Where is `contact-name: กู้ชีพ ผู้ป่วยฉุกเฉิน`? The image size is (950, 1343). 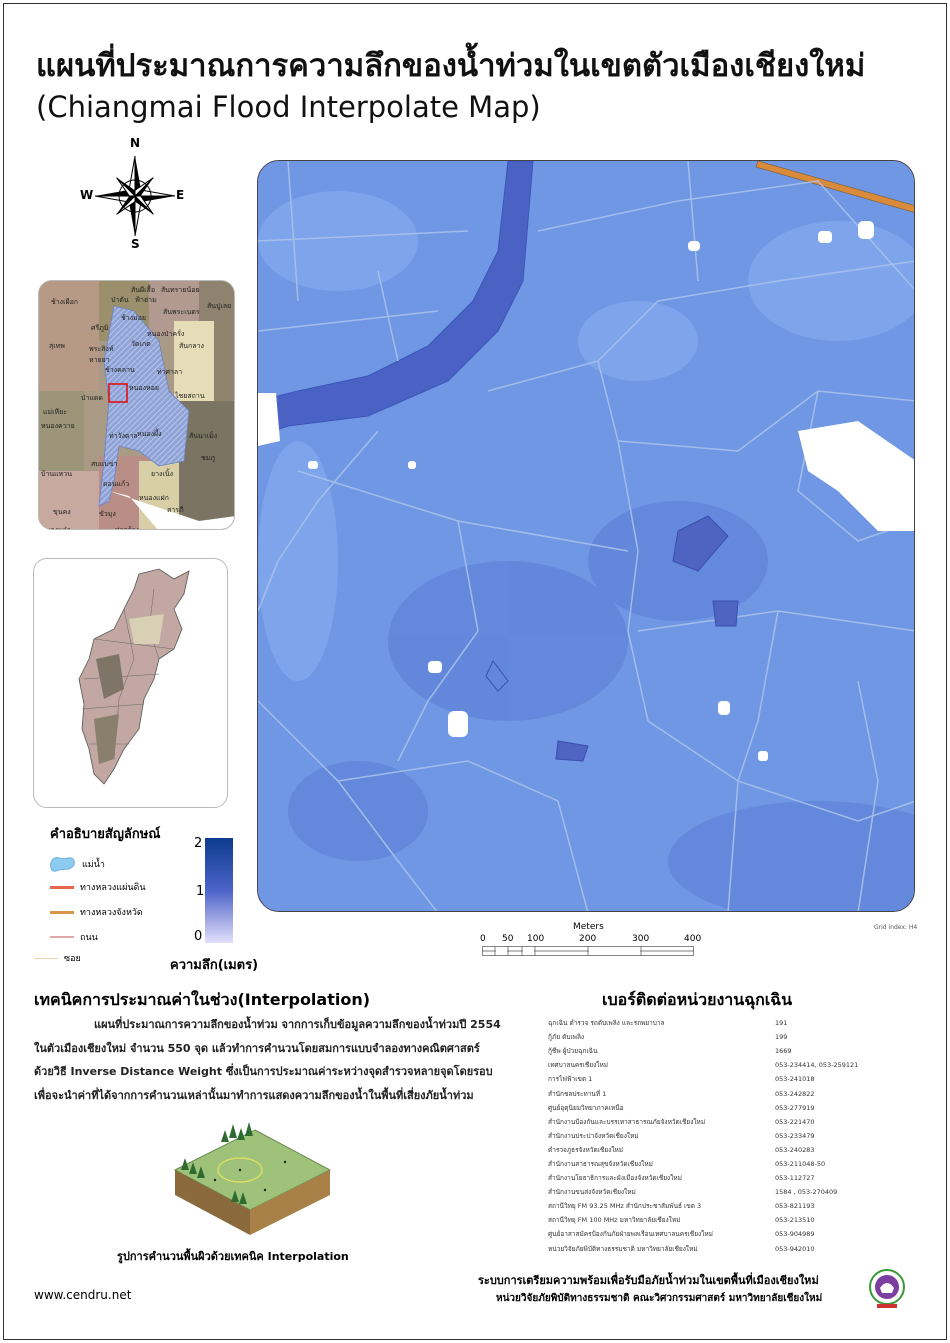 contact-name: กู้ชีพ ผู้ป่วยฉุกเฉิน is located at coordinates (573, 1051).